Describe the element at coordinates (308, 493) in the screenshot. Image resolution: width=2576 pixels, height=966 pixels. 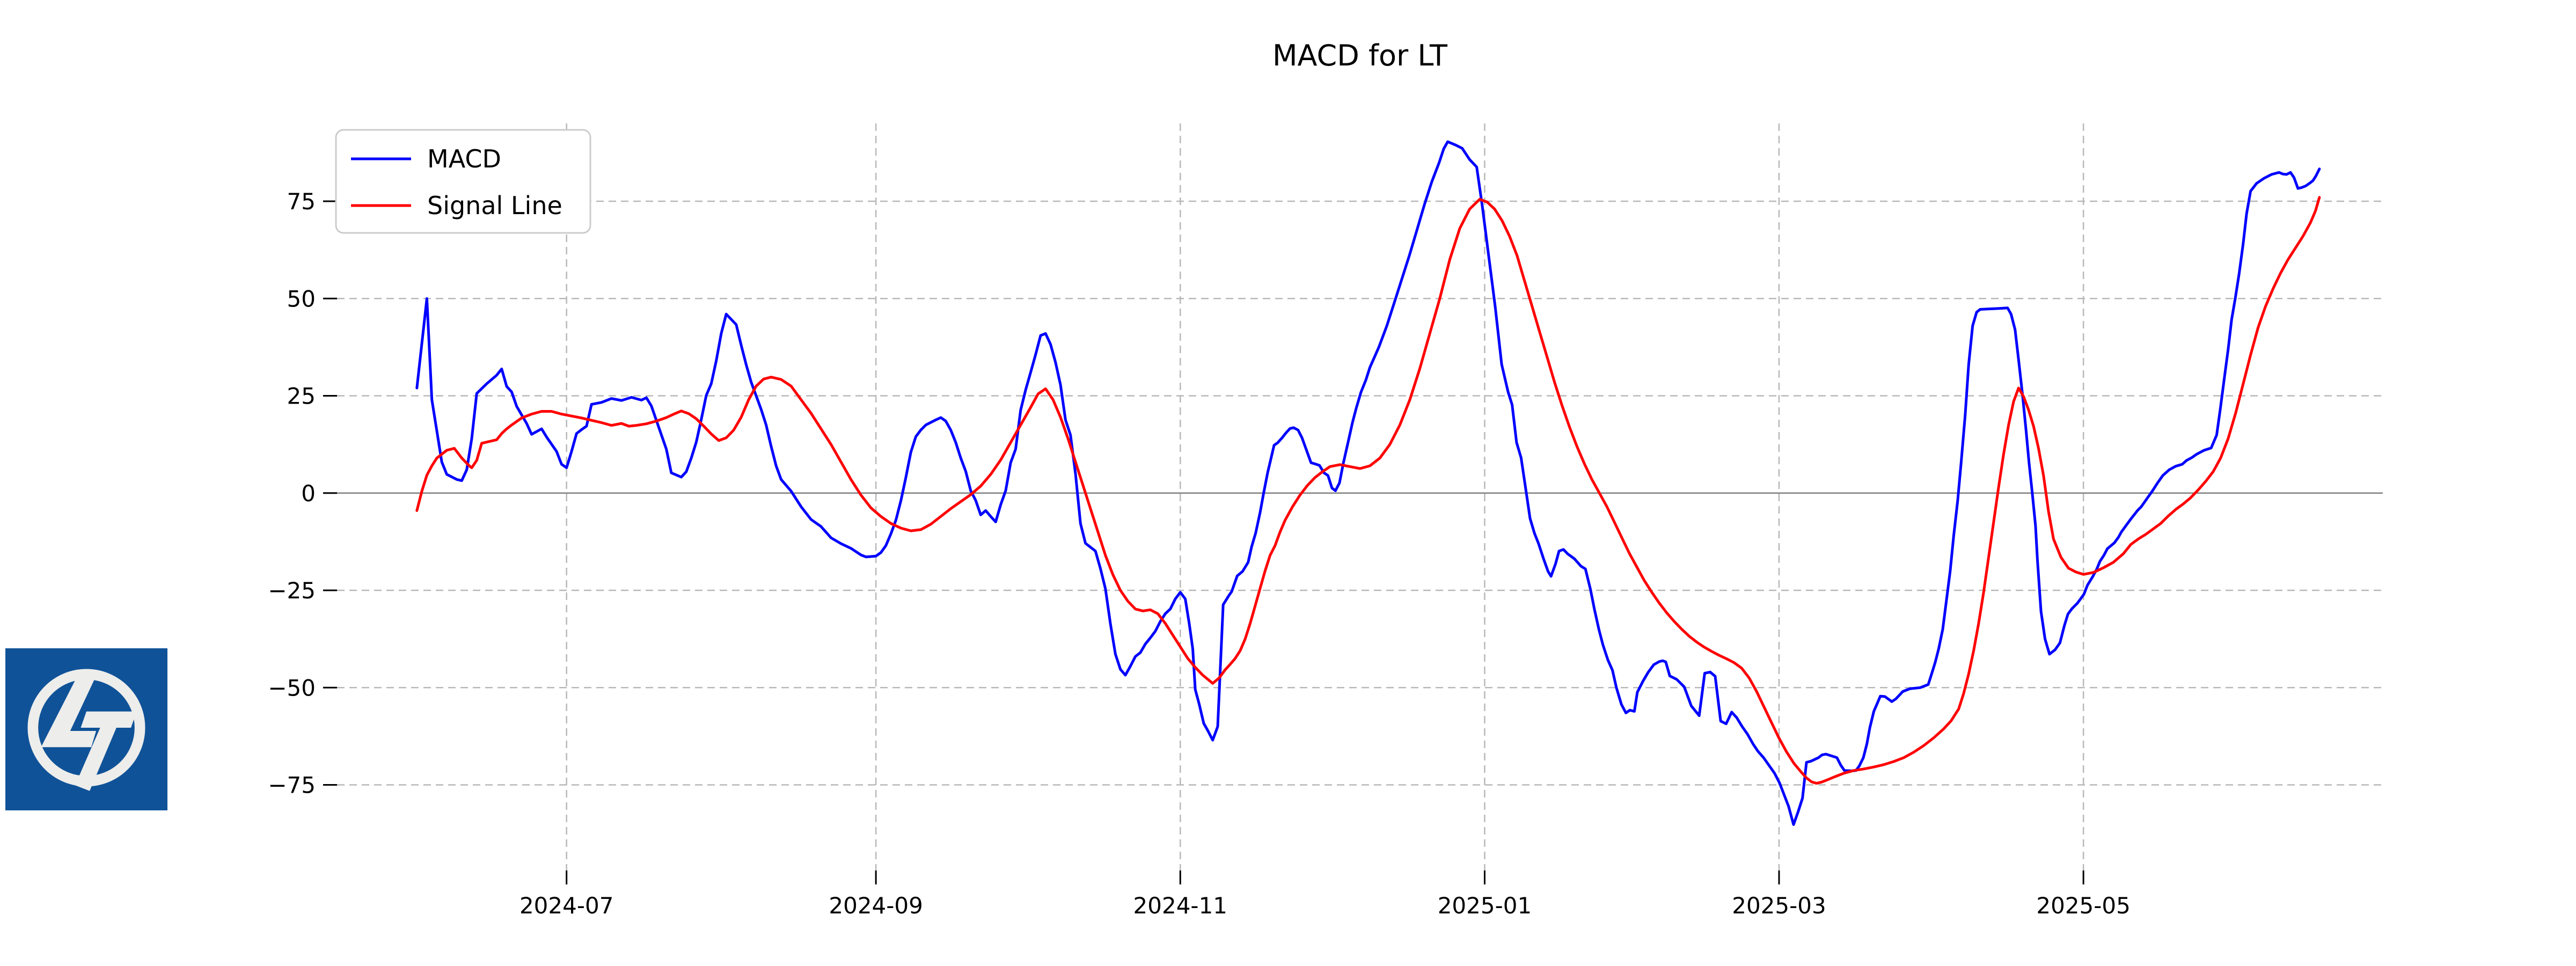
I see `y-tick-label: 0` at that location.